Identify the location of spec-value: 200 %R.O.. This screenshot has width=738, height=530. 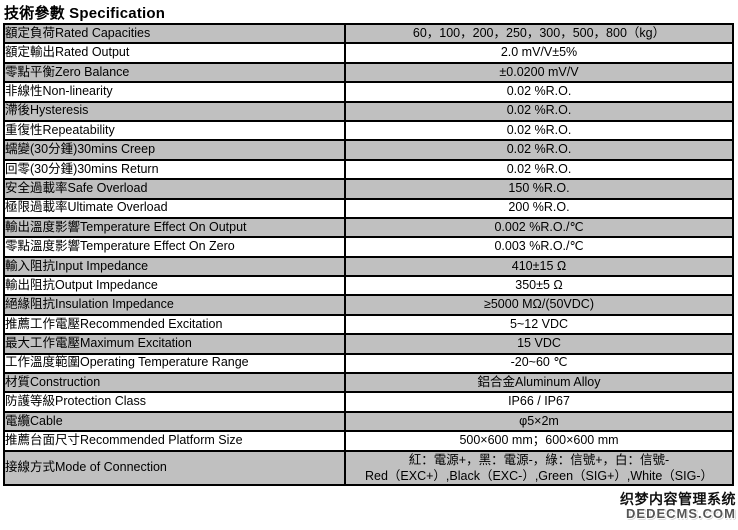
(539, 208).